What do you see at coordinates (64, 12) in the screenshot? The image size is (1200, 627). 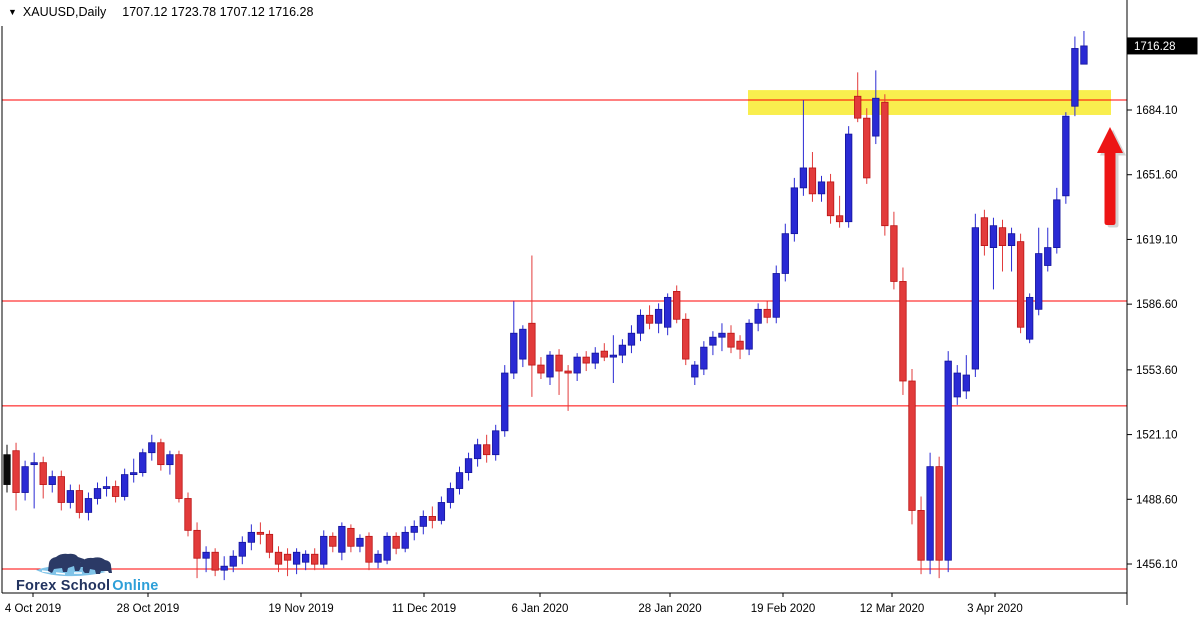 I see `symbol-timeframe-label: XAUUSD,Daily` at bounding box center [64, 12].